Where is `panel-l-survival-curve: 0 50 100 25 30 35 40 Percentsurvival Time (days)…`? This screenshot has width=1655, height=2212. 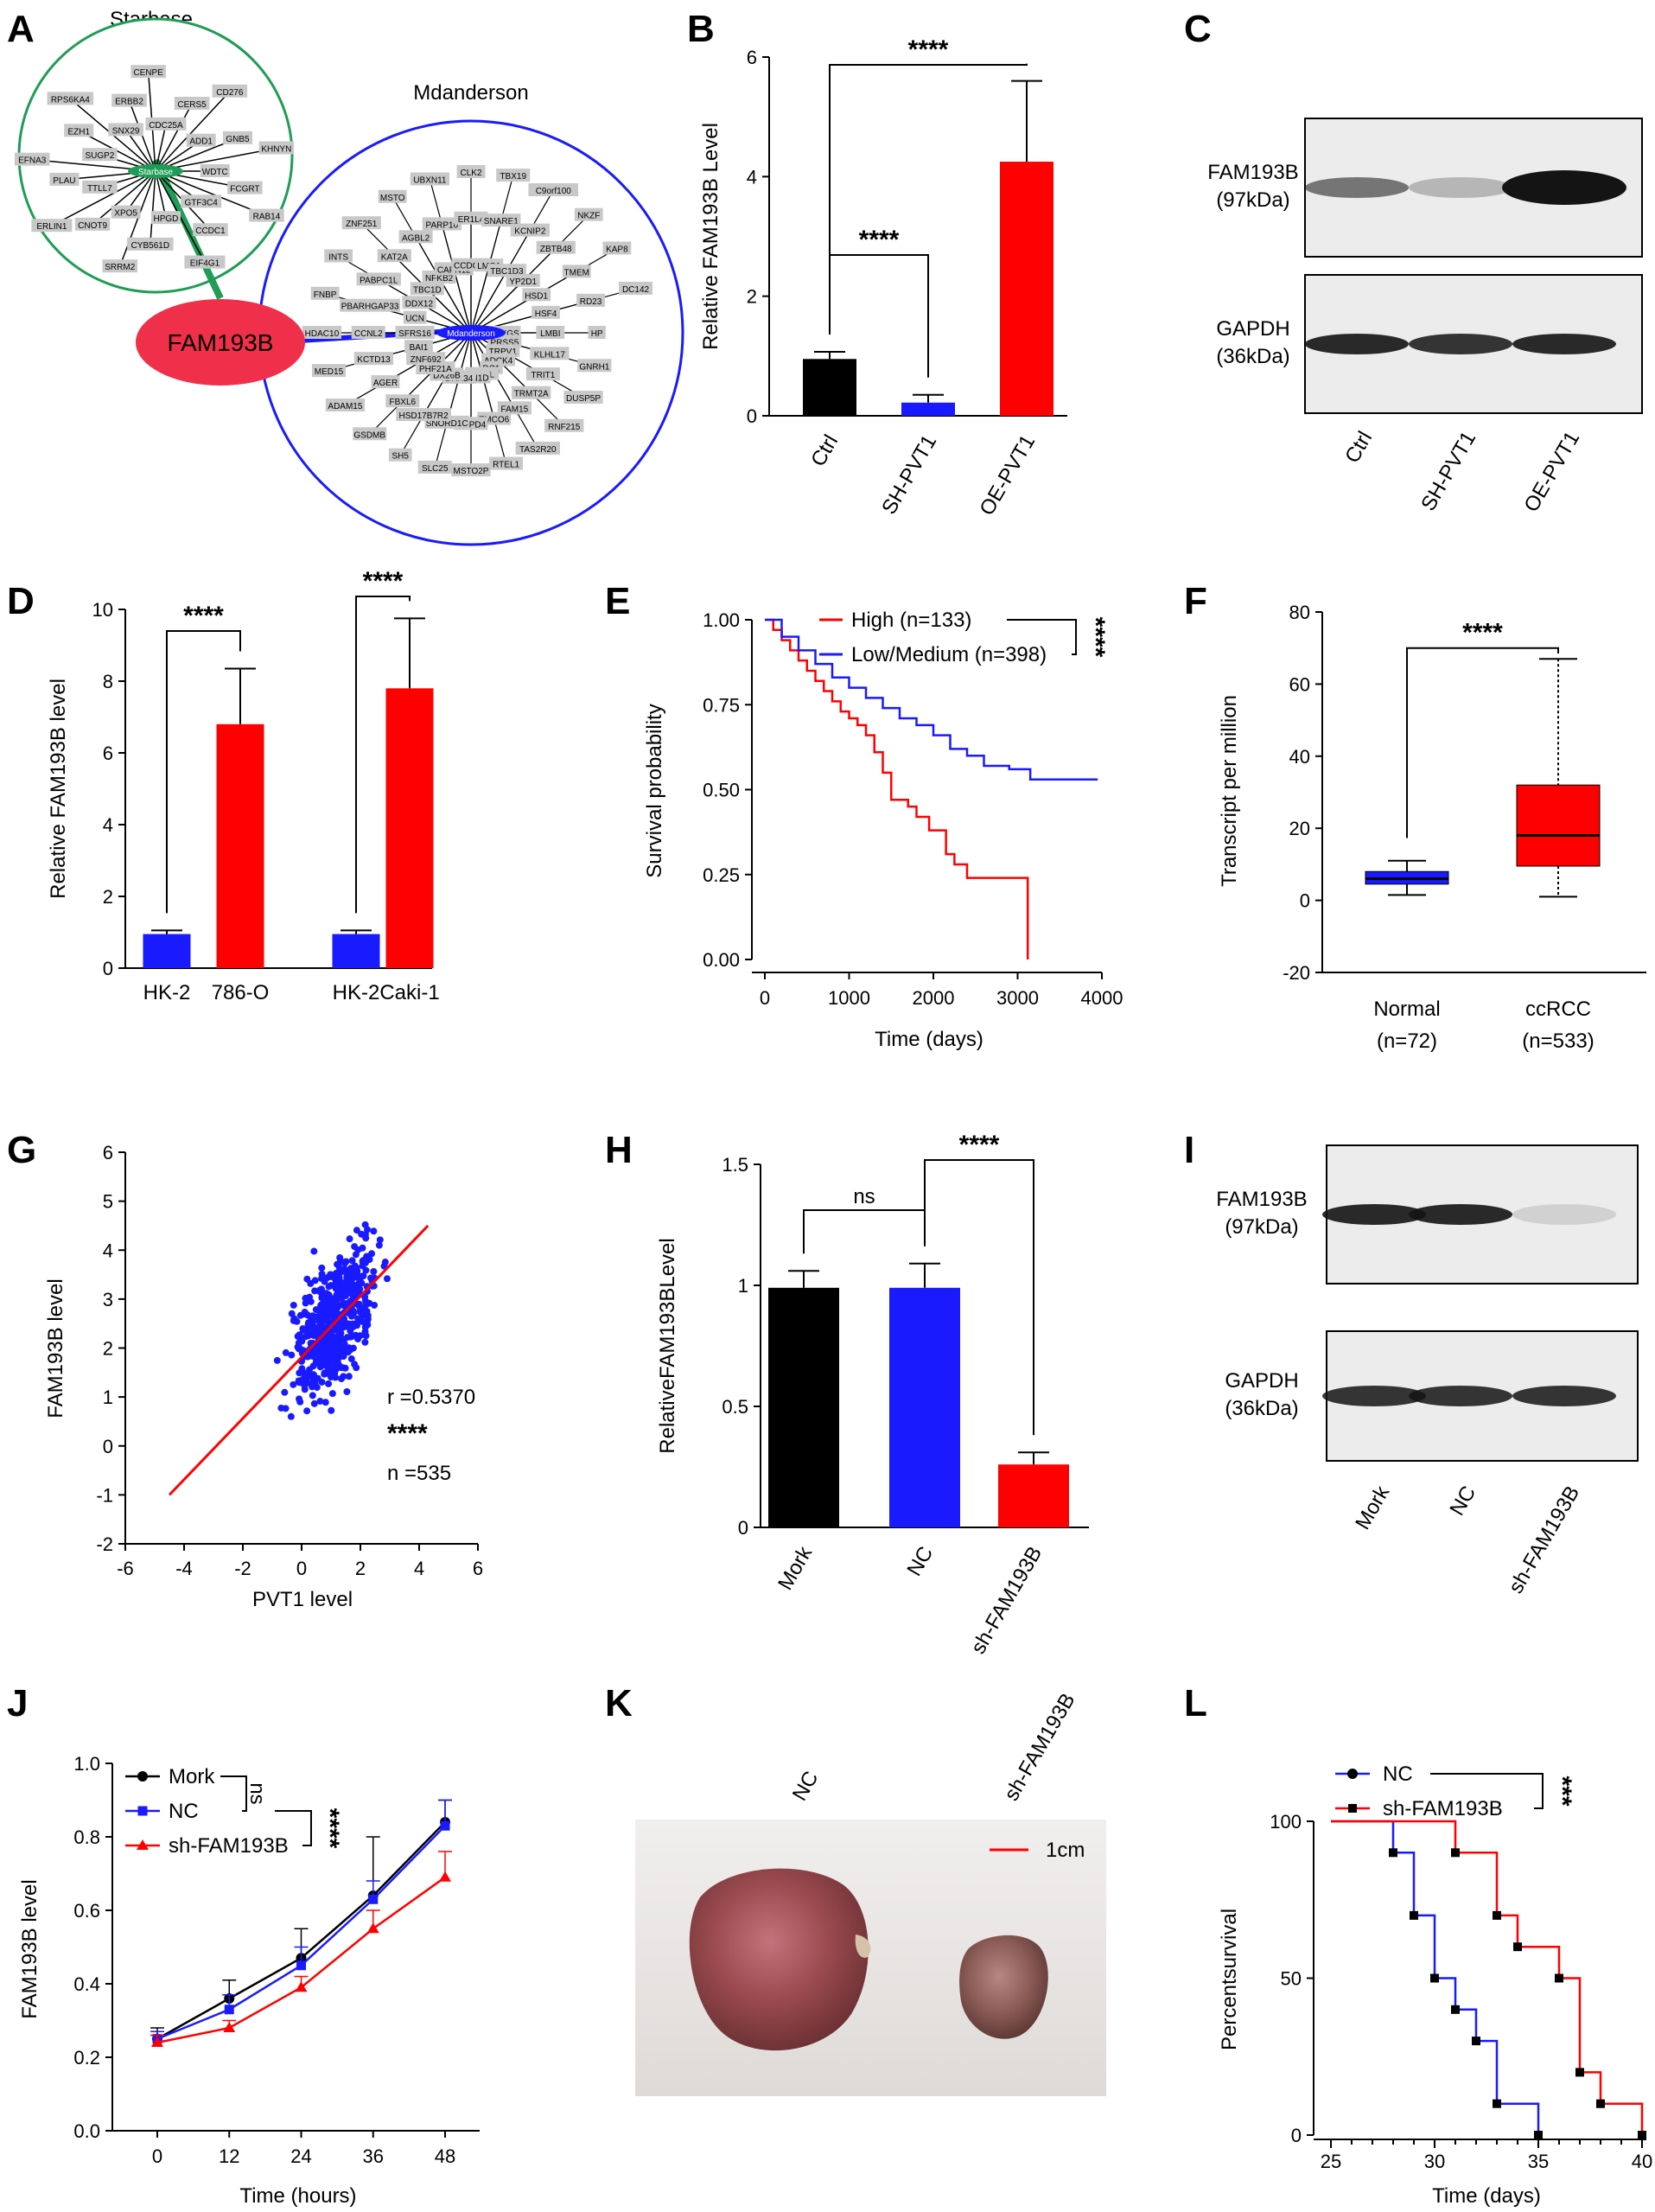 panel-l-survival-curve: 0 50 100 25 30 35 40 Percentsurvival Time (days)… is located at coordinates (1435, 1985).